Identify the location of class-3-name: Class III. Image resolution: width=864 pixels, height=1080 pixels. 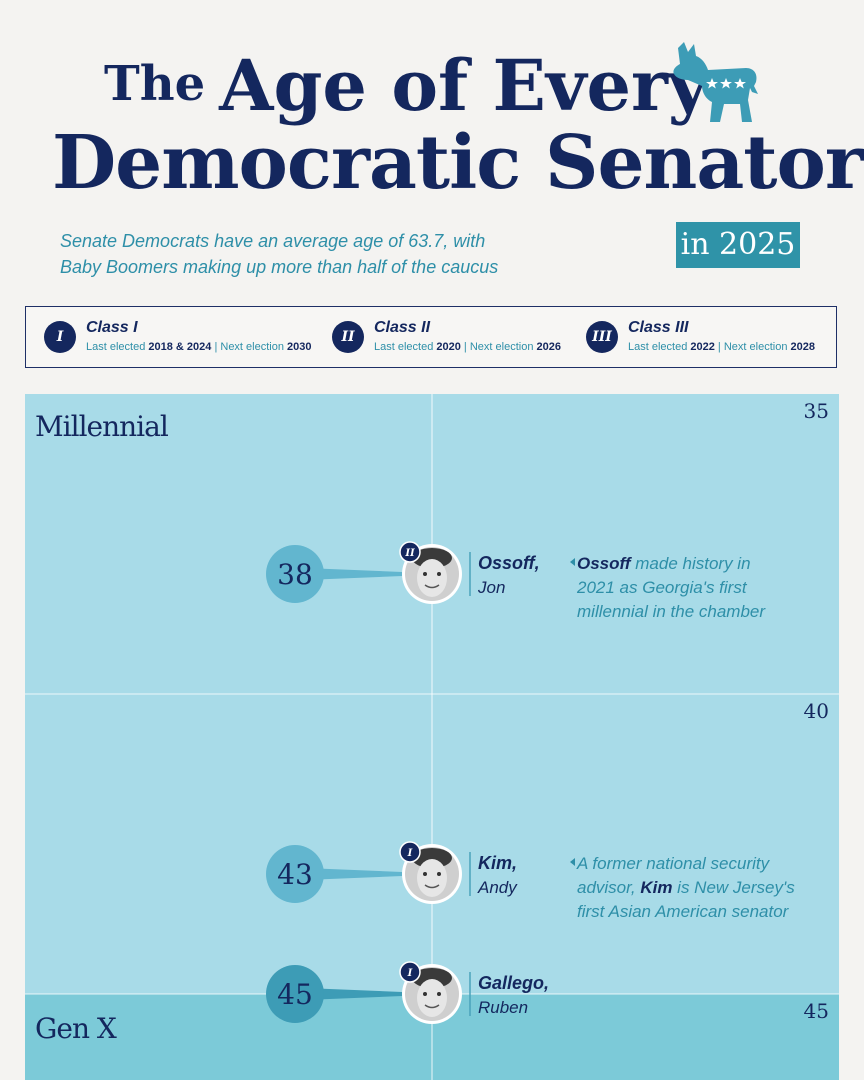
(658, 327).